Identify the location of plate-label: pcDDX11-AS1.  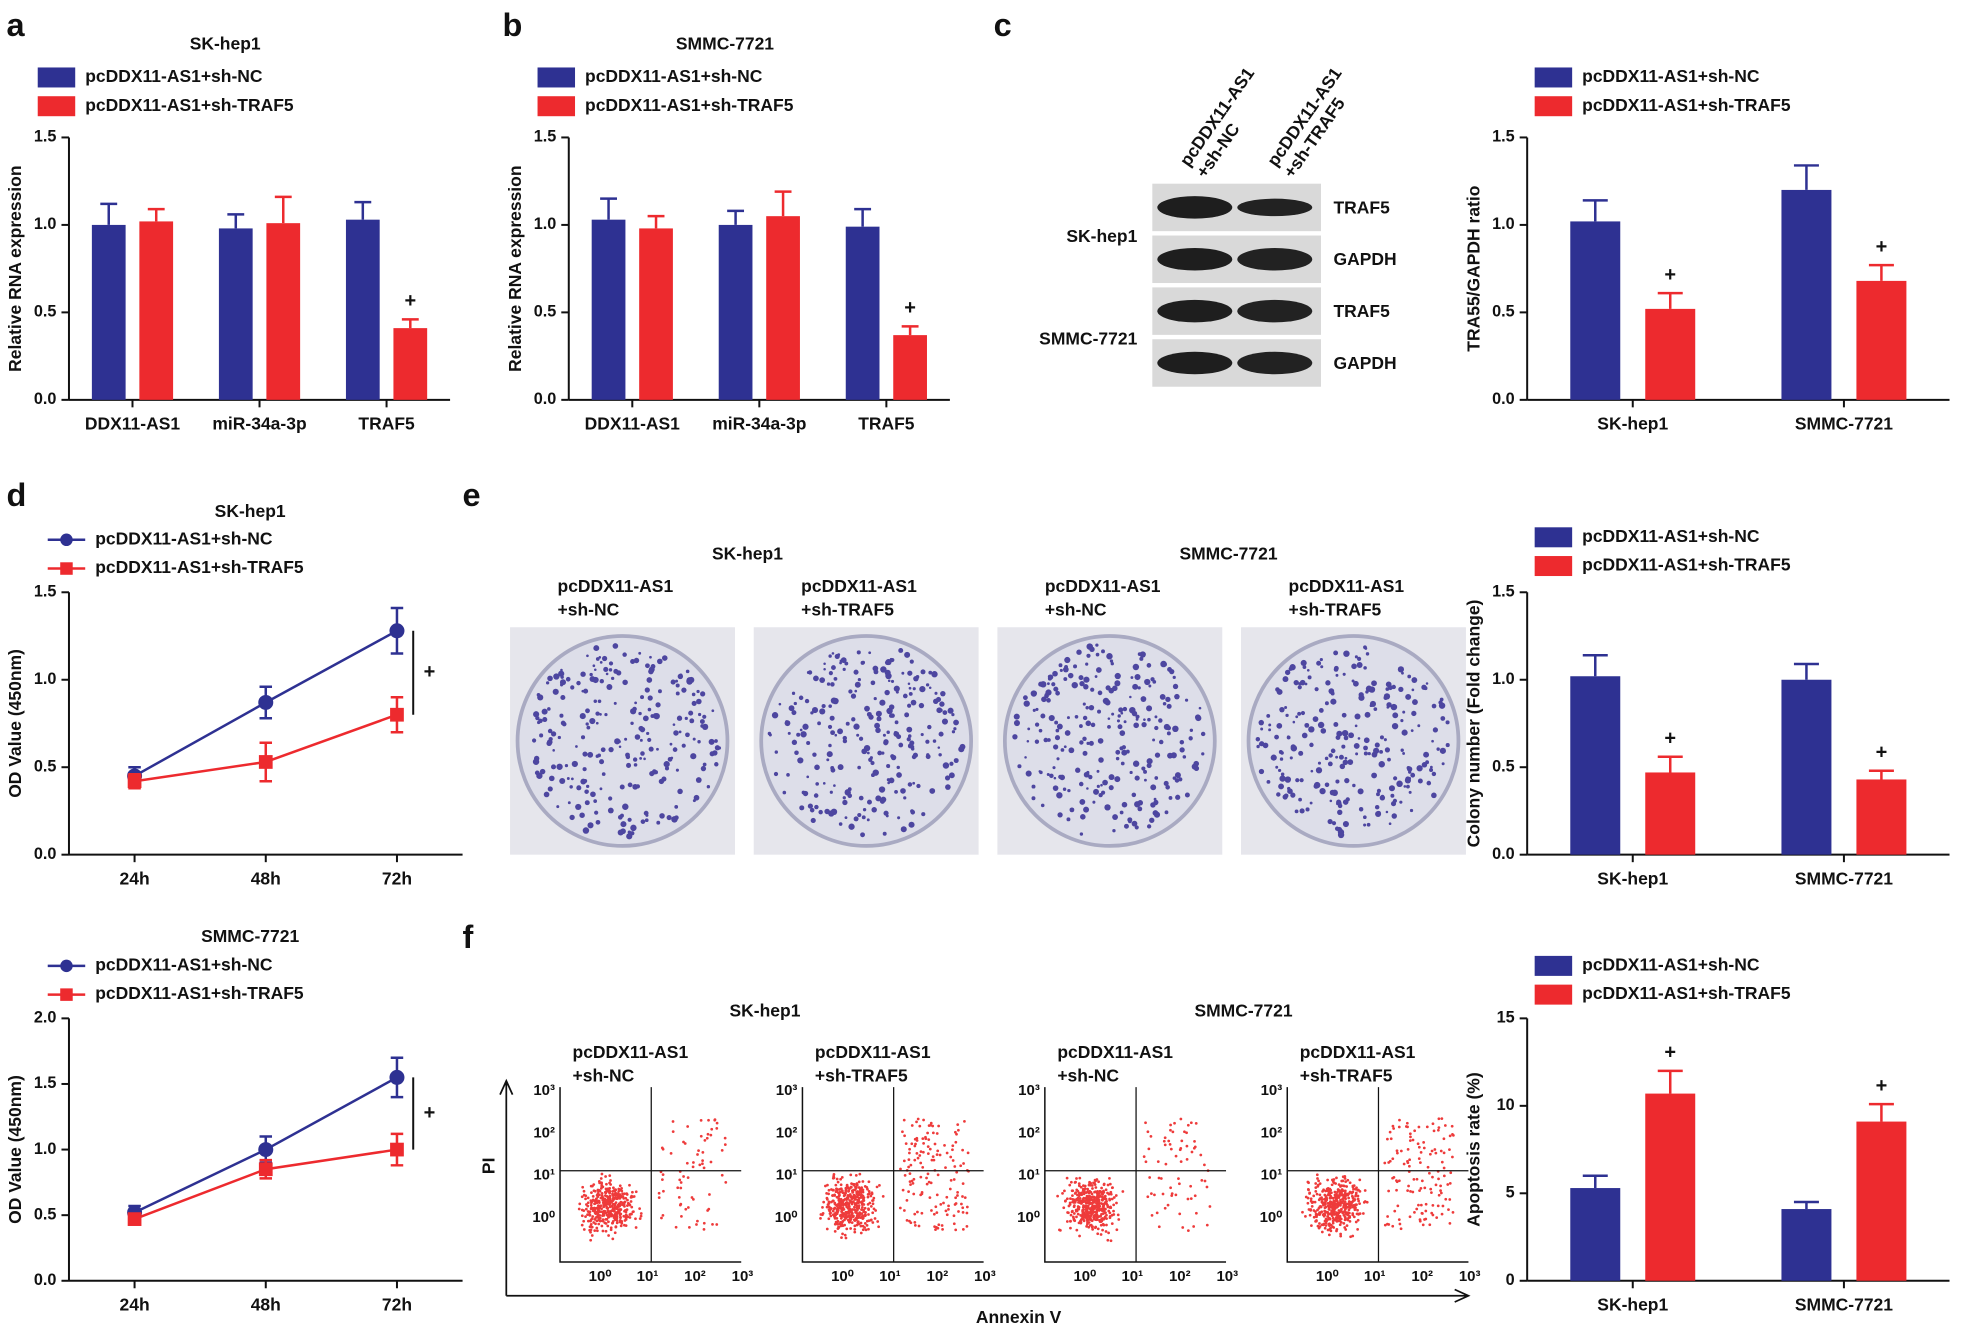
(631, 1052).